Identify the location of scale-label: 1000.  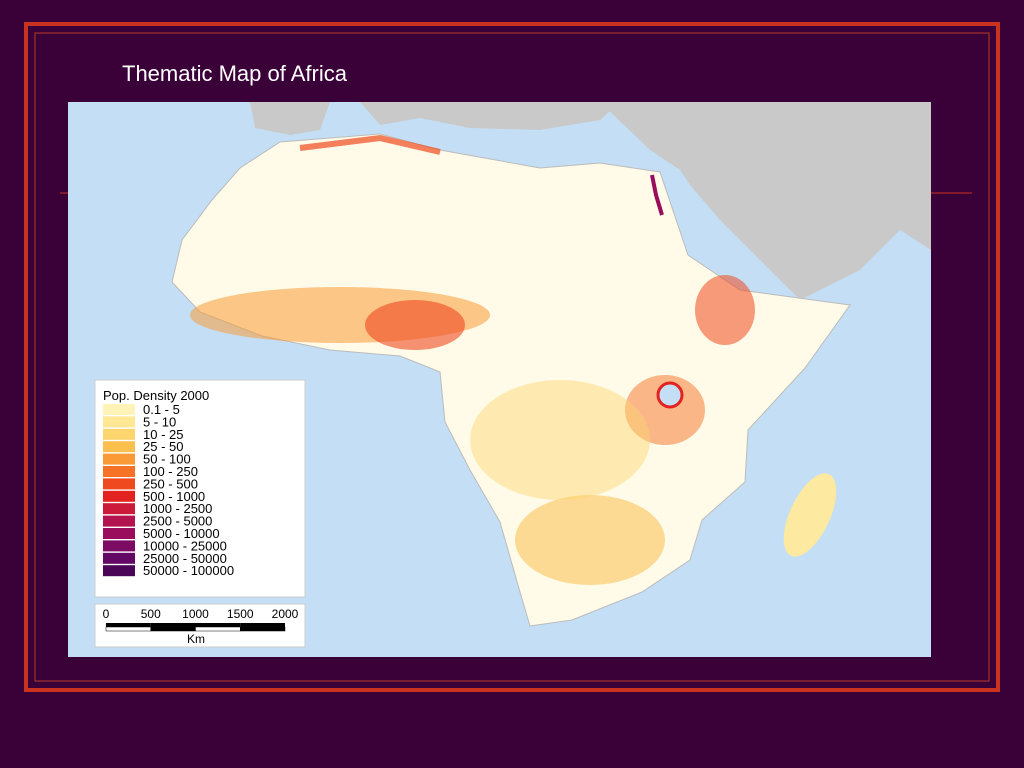
(195, 614).